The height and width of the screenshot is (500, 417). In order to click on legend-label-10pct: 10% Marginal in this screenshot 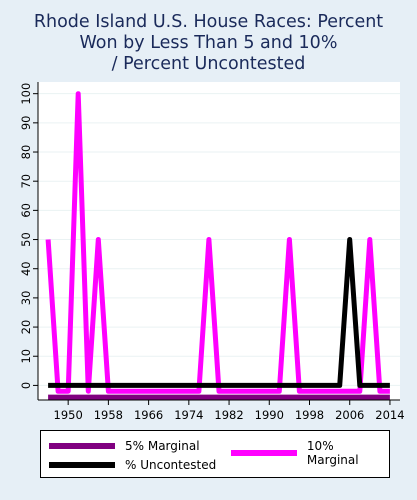, I will do `click(332, 453)`.